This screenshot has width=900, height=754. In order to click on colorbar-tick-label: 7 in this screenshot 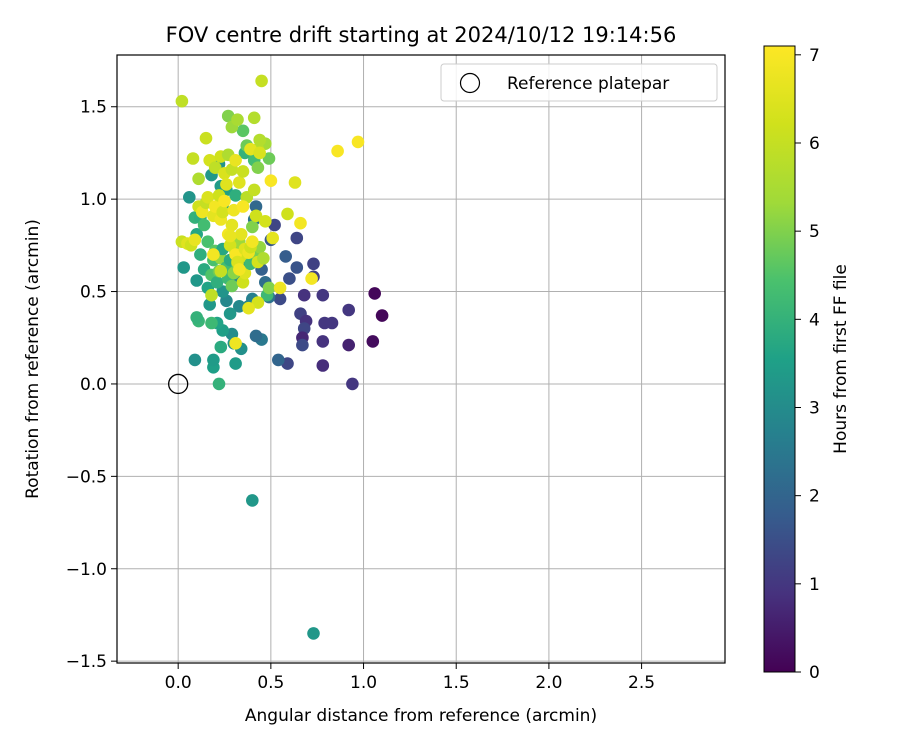, I will do `click(814, 56)`.